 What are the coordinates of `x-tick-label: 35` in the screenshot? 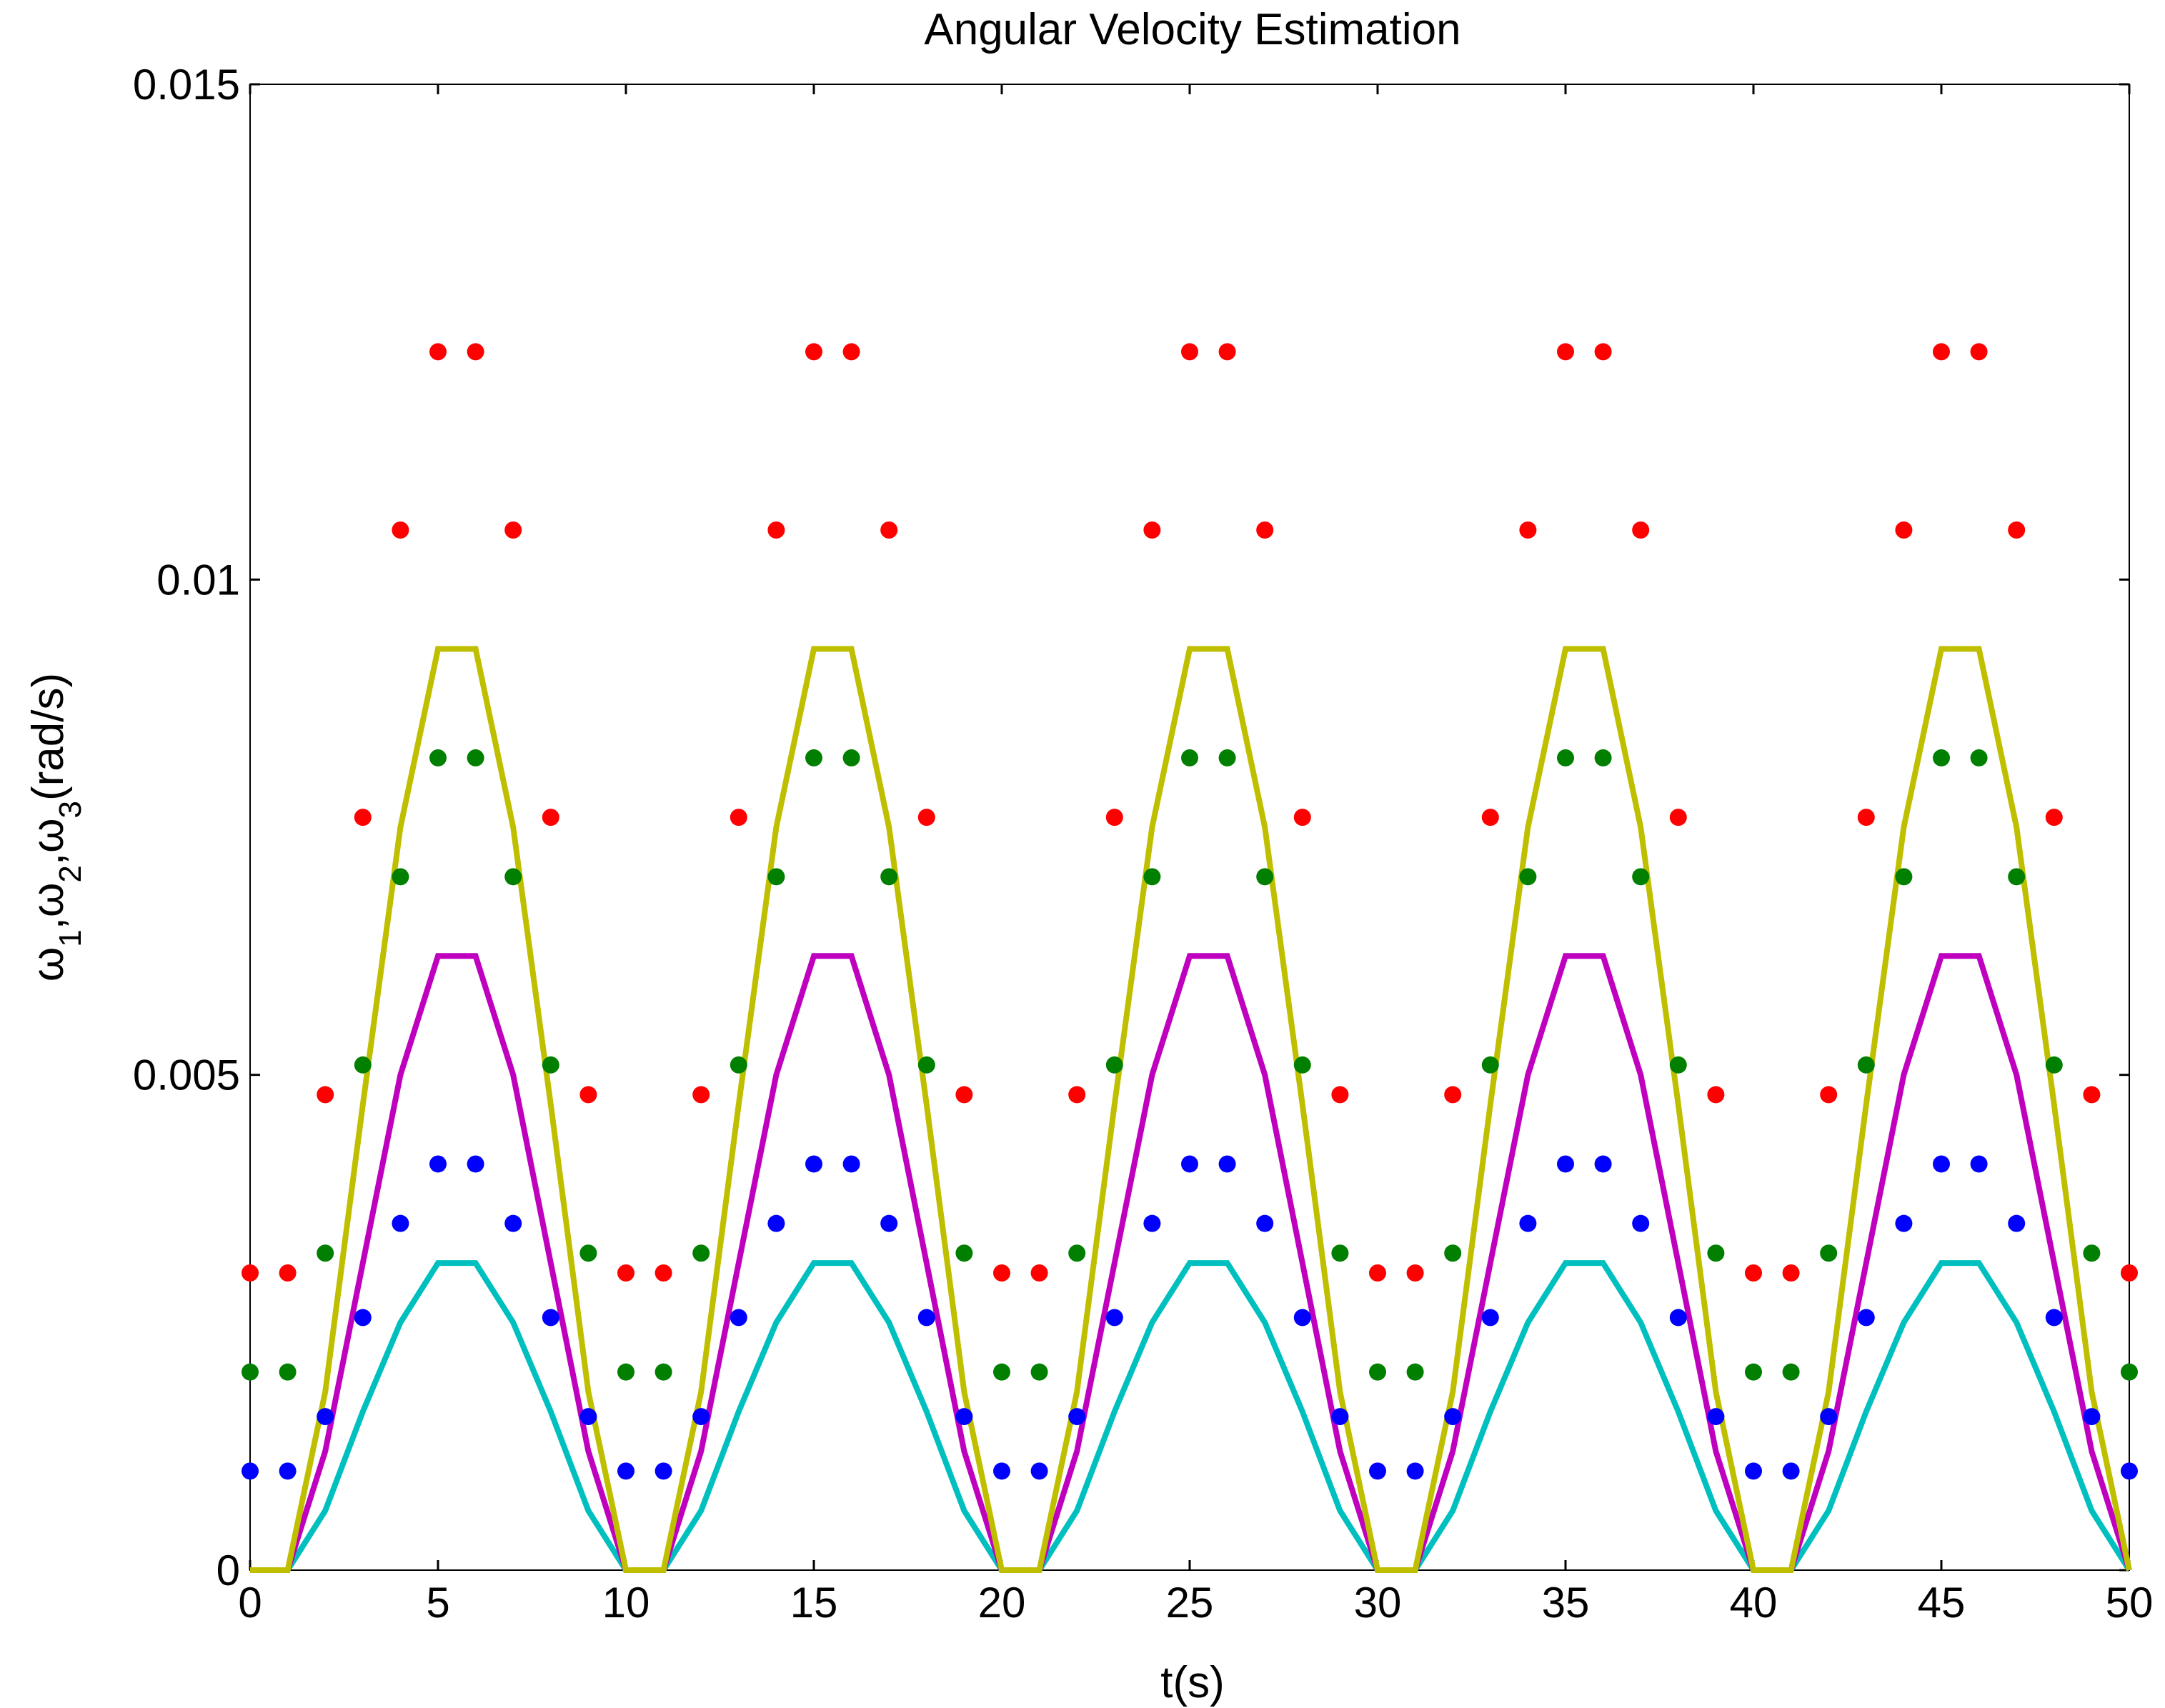 It's located at (1566, 1603).